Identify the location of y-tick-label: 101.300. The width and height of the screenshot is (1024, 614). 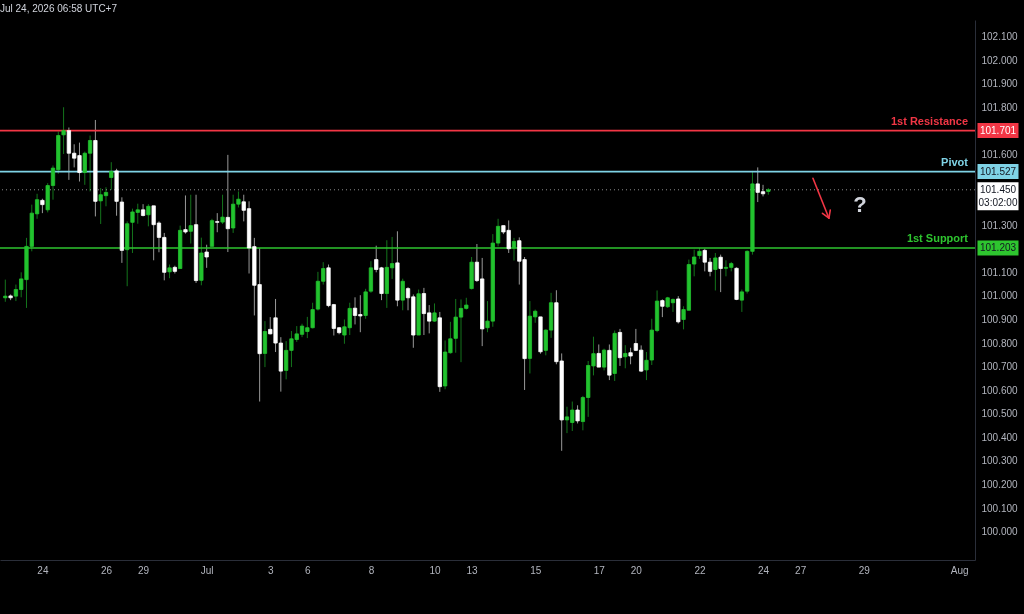
(1000, 225).